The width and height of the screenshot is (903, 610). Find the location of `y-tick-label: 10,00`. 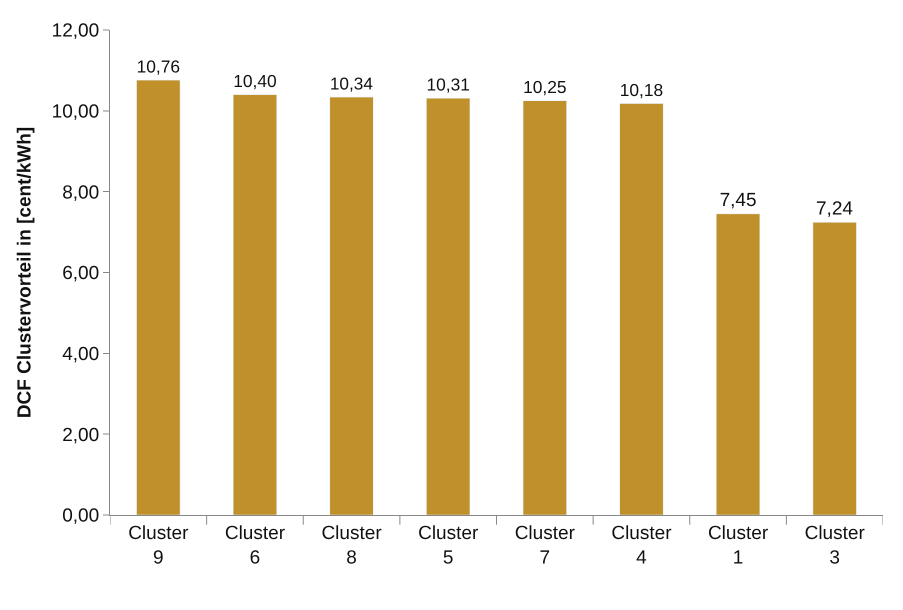

y-tick-label: 10,00 is located at coordinates (76, 111).